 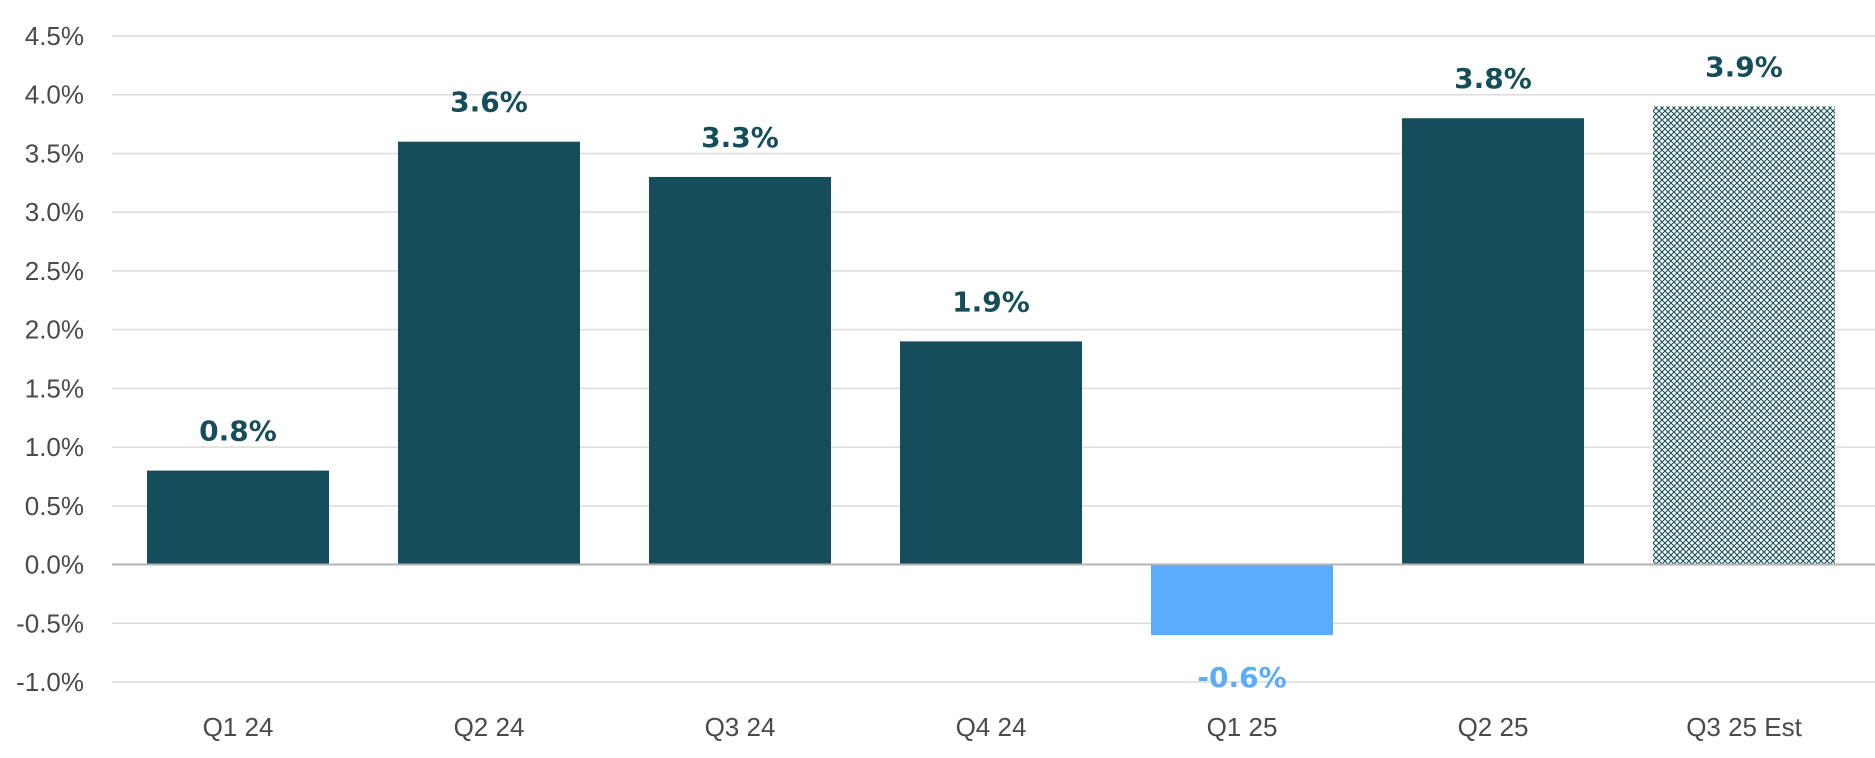 I want to click on data-label: 3.9%, so click(x=1744, y=66).